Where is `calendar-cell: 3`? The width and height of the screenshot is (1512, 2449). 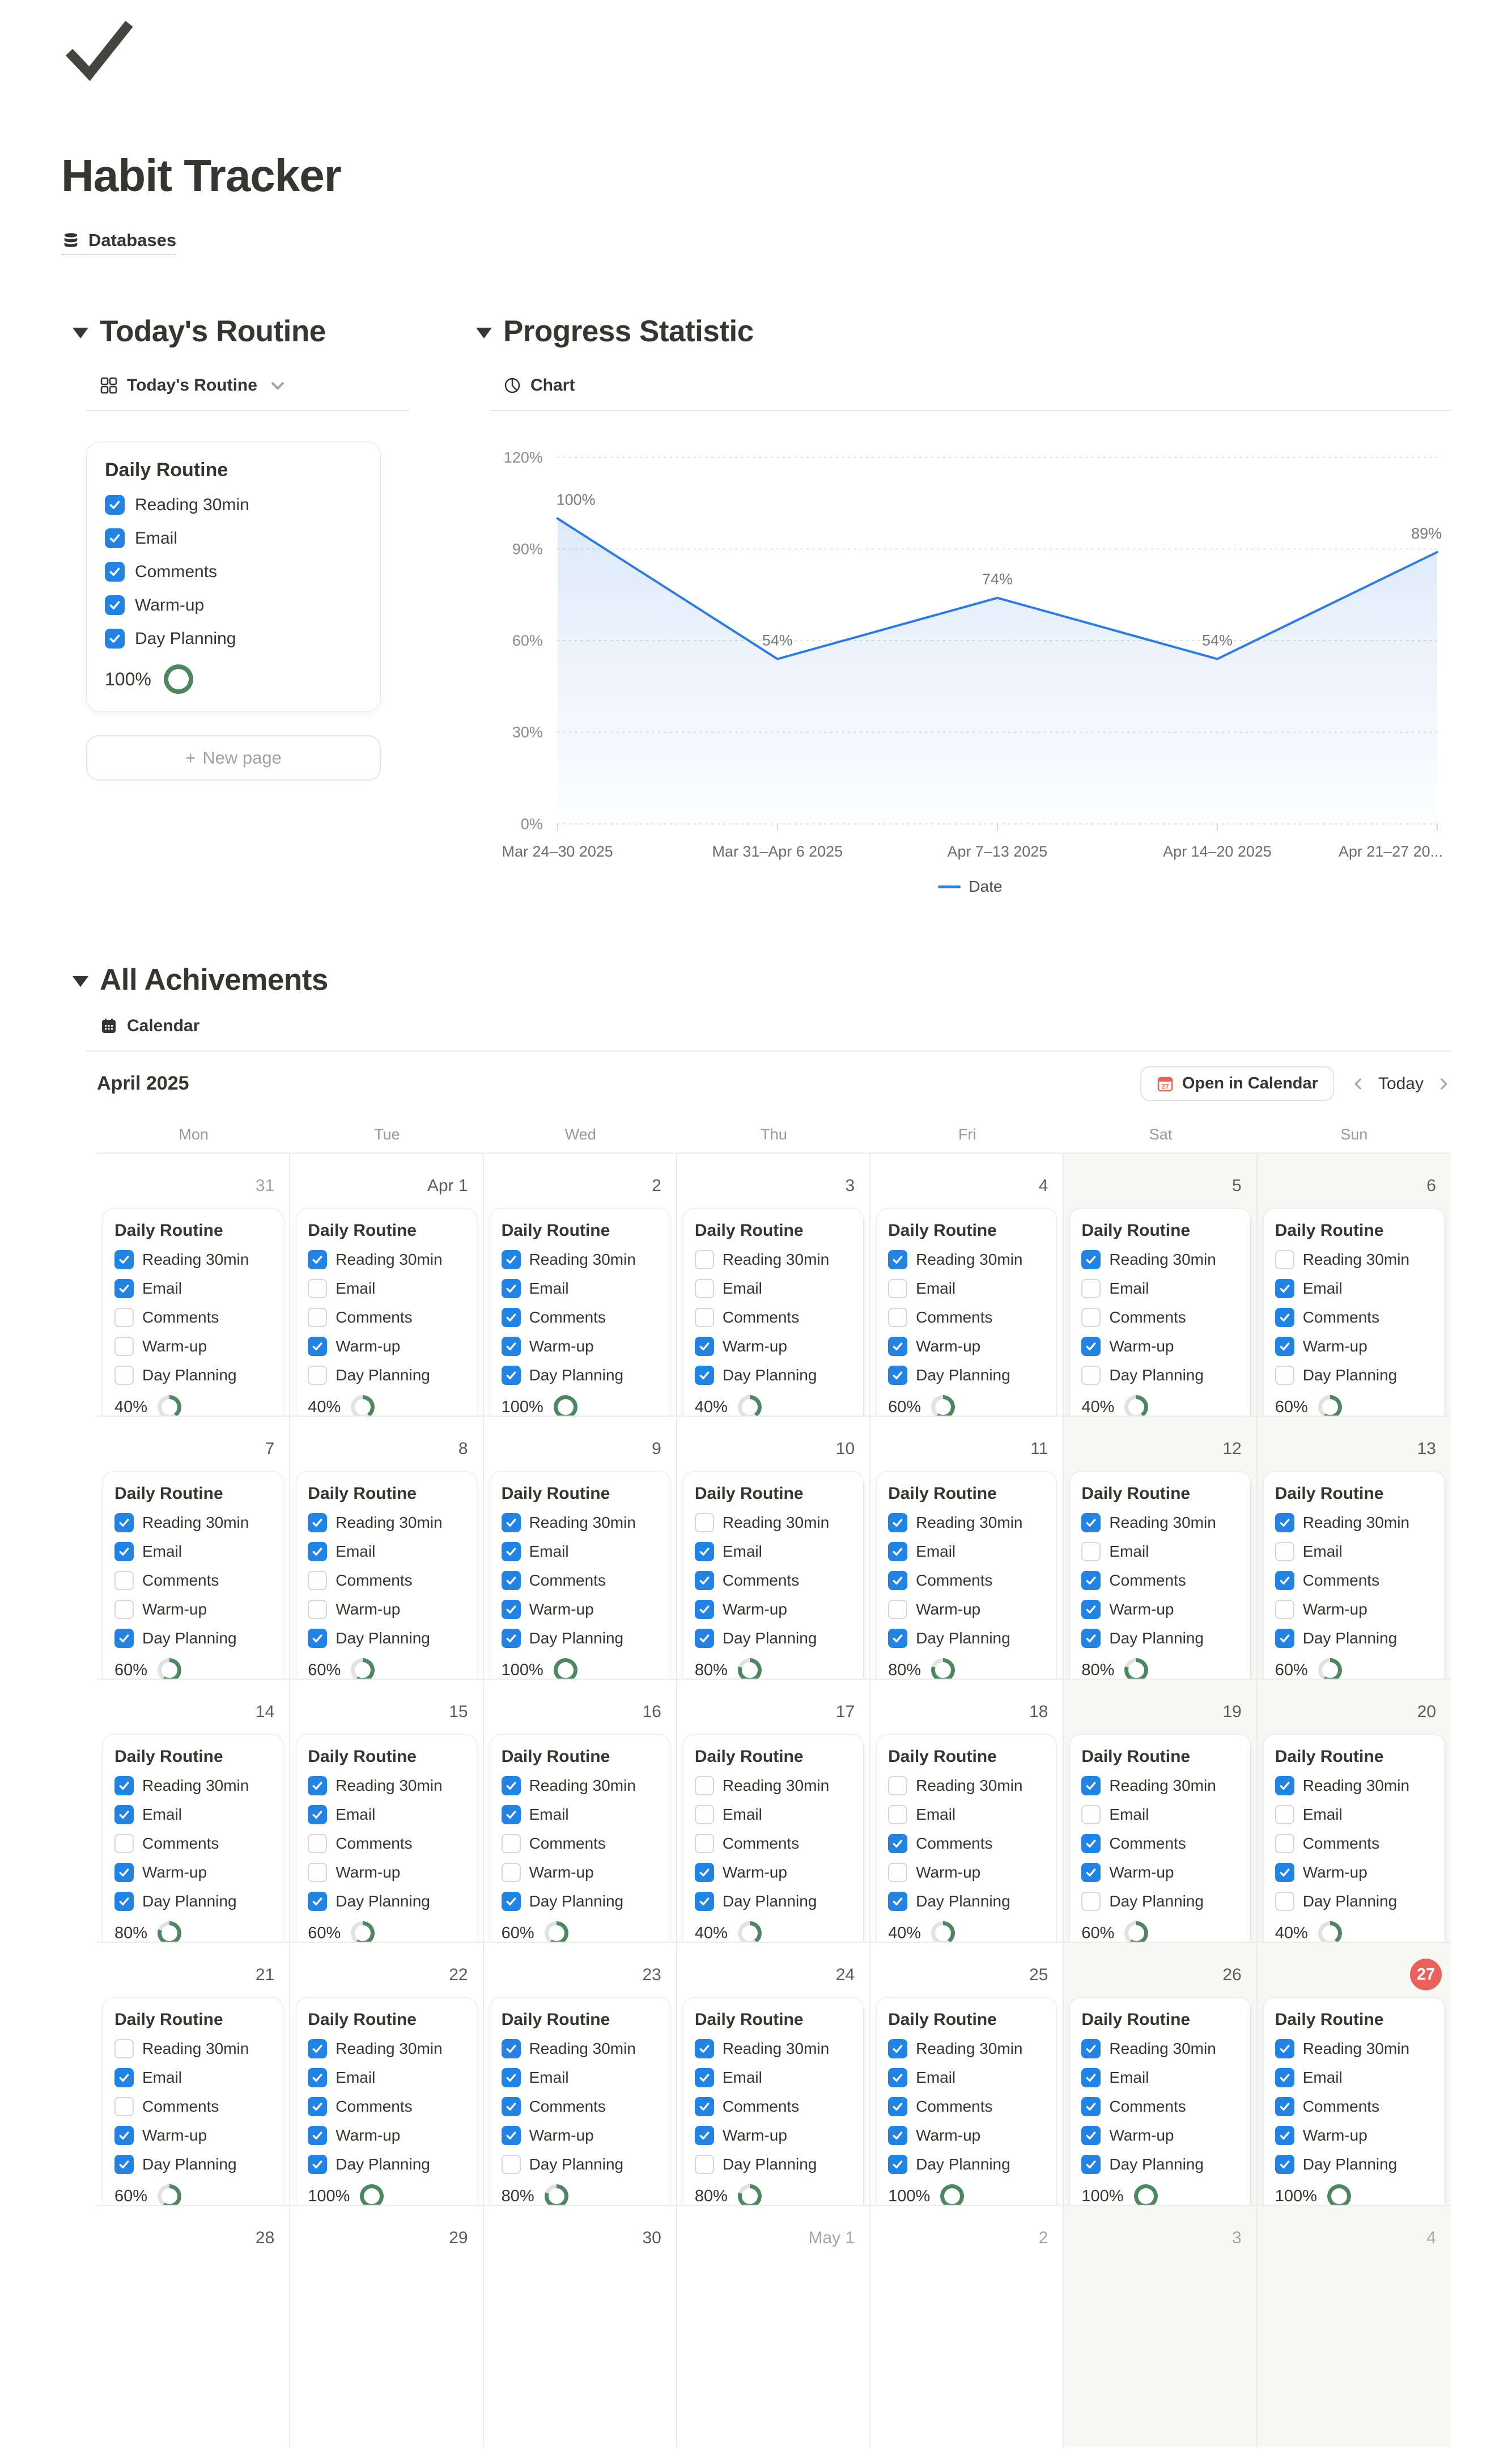 calendar-cell: 3 is located at coordinates (1161, 2327).